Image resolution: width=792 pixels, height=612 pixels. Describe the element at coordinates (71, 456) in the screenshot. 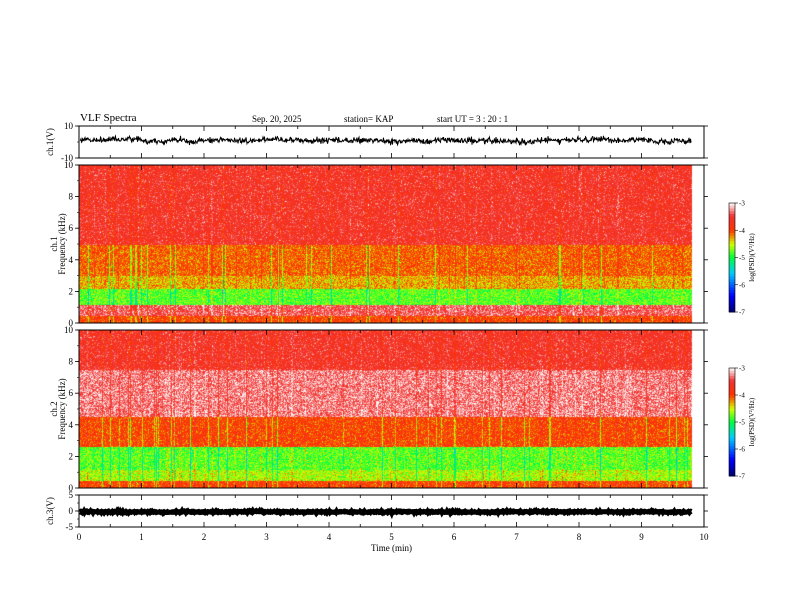

I see `ch2-spectrogram-ytick-label: 2` at that location.